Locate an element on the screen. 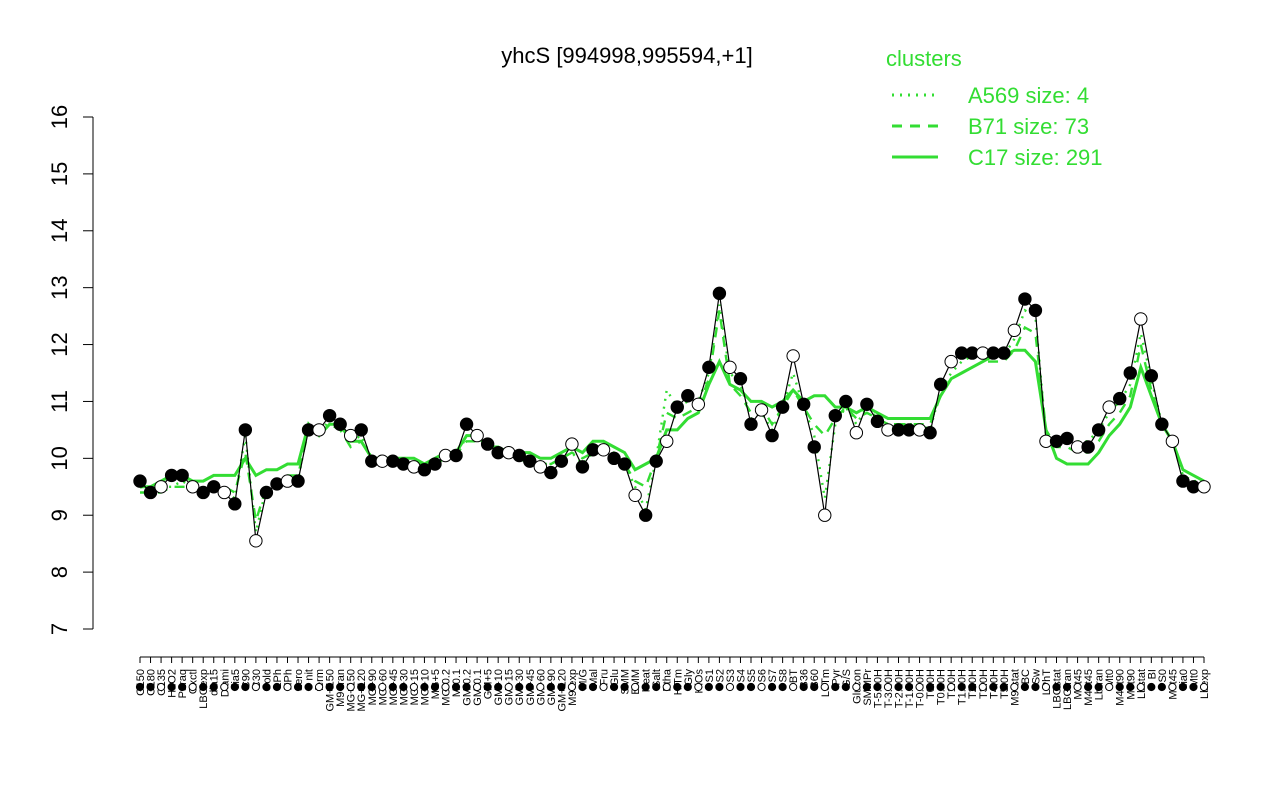 Image resolution: width=1280 pixels, height=800 pixels. x-tick-label: Fru is located at coordinates (605, 677).